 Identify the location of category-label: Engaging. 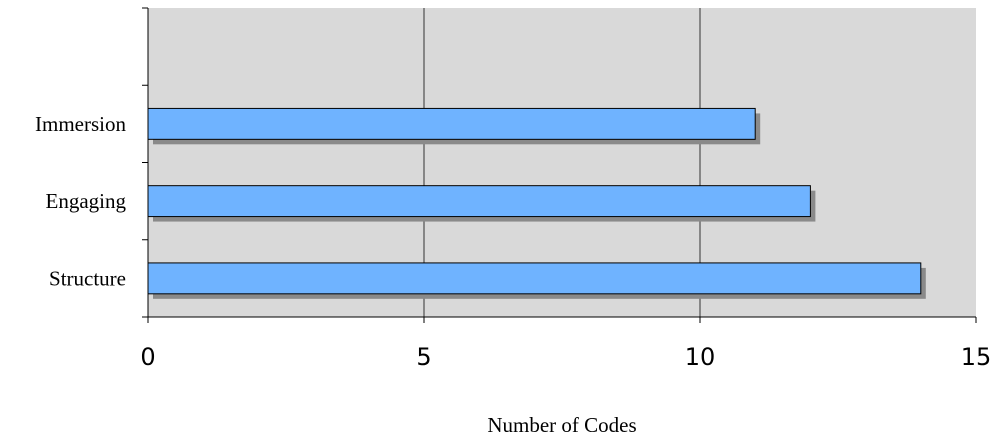
(86, 201).